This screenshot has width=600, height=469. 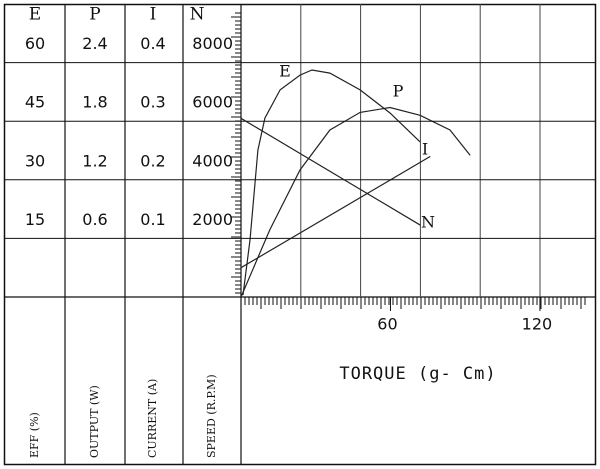 What do you see at coordinates (35, 160) in the screenshot?
I see `y-tick-label: 30` at bounding box center [35, 160].